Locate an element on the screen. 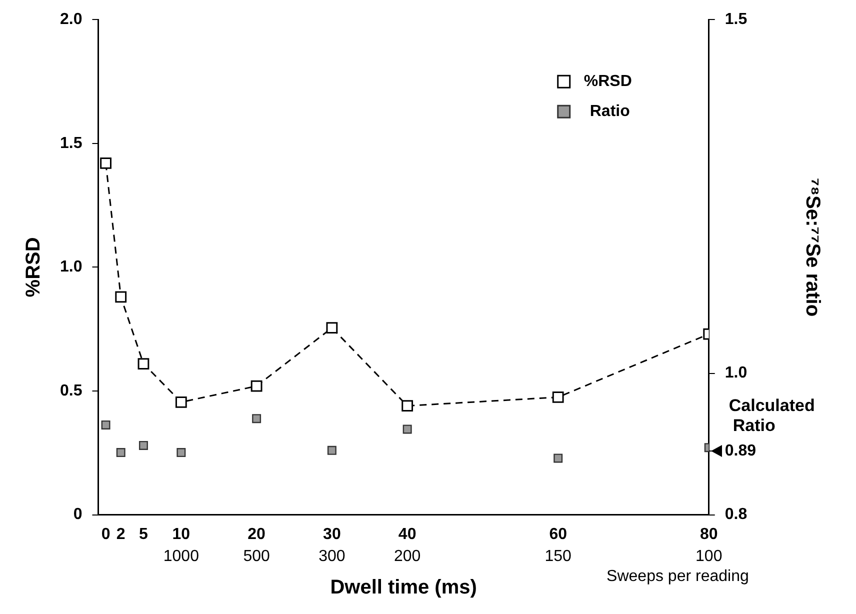 The image size is (856, 614). x-tick-label: 80 is located at coordinates (709, 534).